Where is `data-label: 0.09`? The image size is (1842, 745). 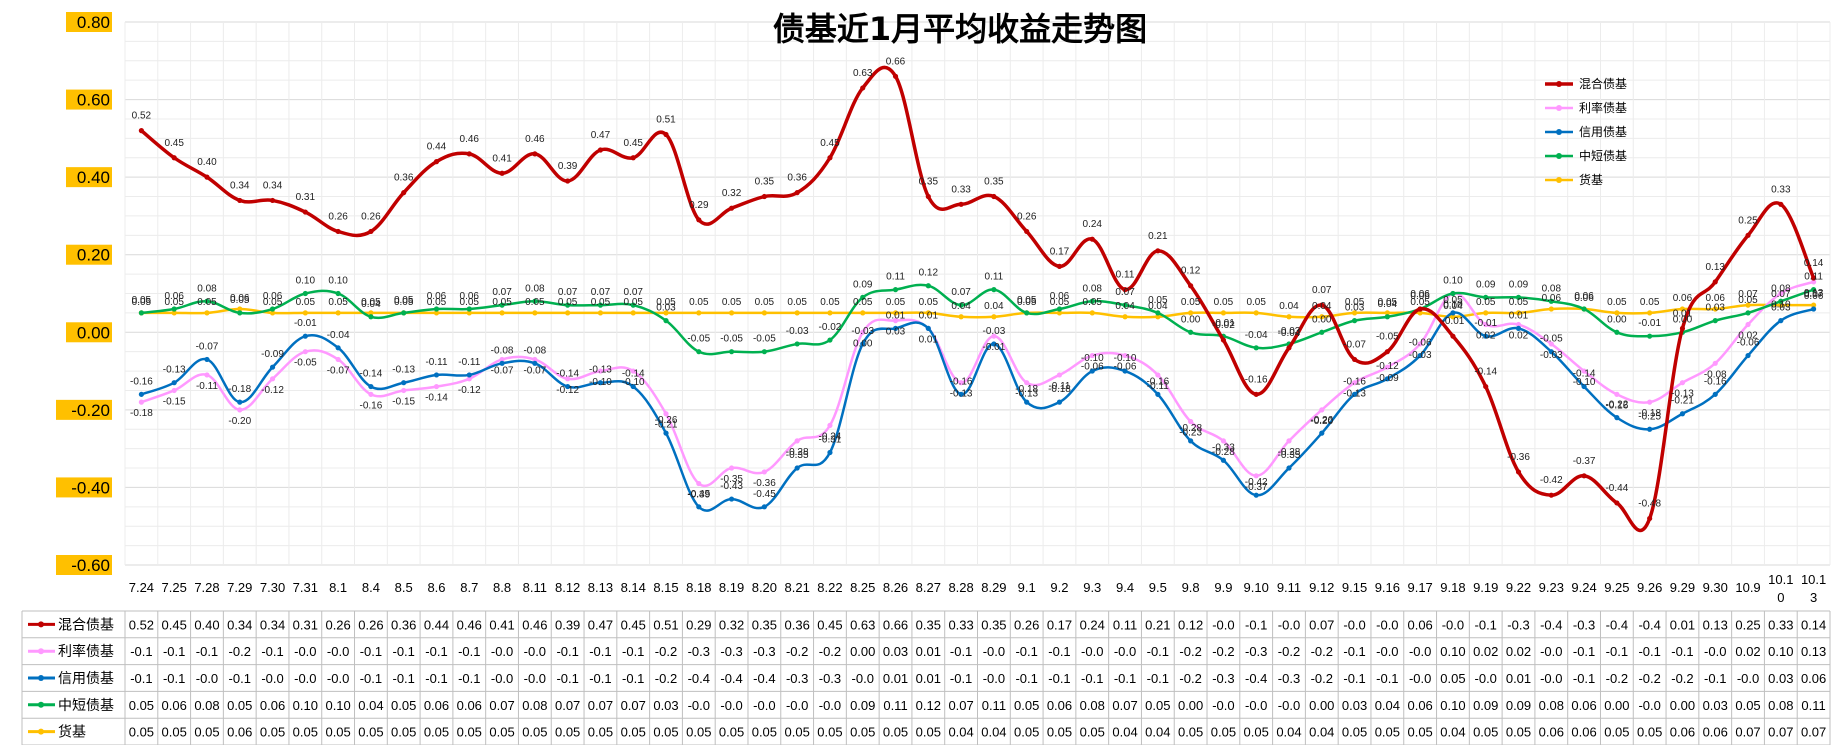
data-label: 0.09 is located at coordinates (863, 284).